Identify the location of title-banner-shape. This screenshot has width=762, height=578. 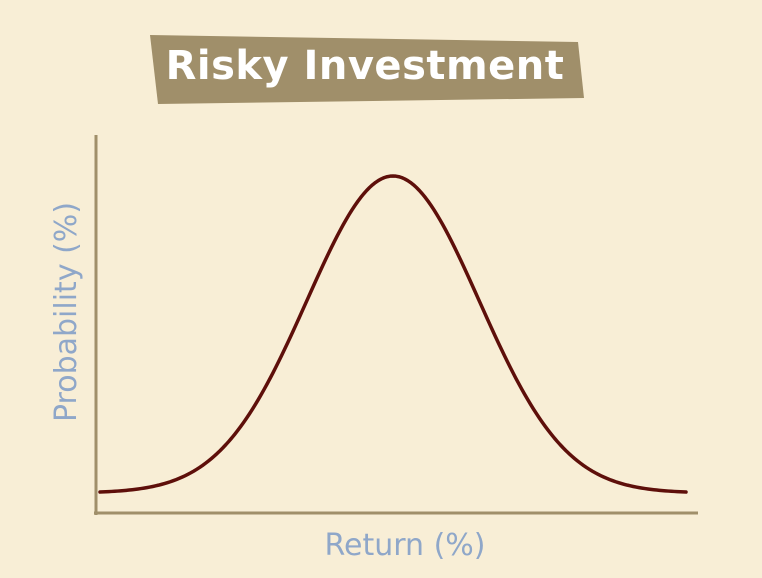
(367, 69).